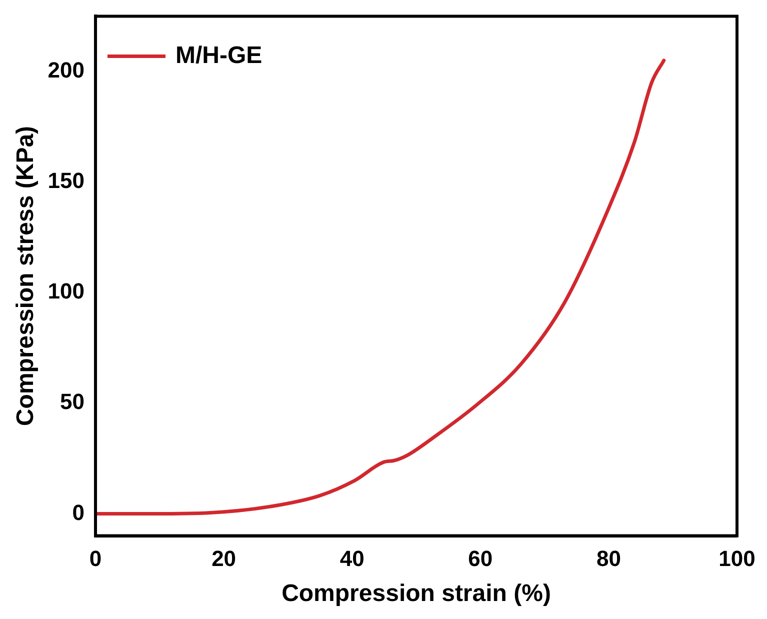 This screenshot has width=767, height=619. What do you see at coordinates (72, 401) in the screenshot?
I see `y-tick-label: 50` at bounding box center [72, 401].